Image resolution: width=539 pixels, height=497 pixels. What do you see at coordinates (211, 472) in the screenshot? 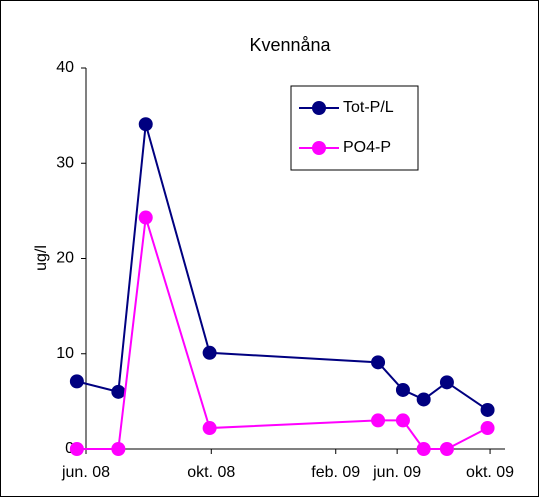
I see `x-tick-label: okt. 08` at bounding box center [211, 472].